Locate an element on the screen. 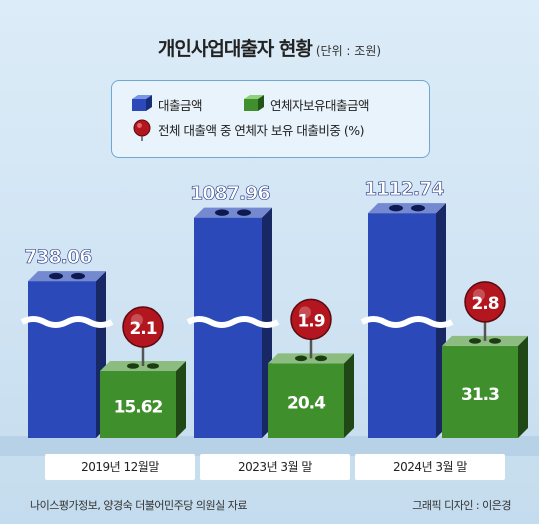 This screenshot has height=524, width=539. legend-swatches is located at coordinates (198, 118).